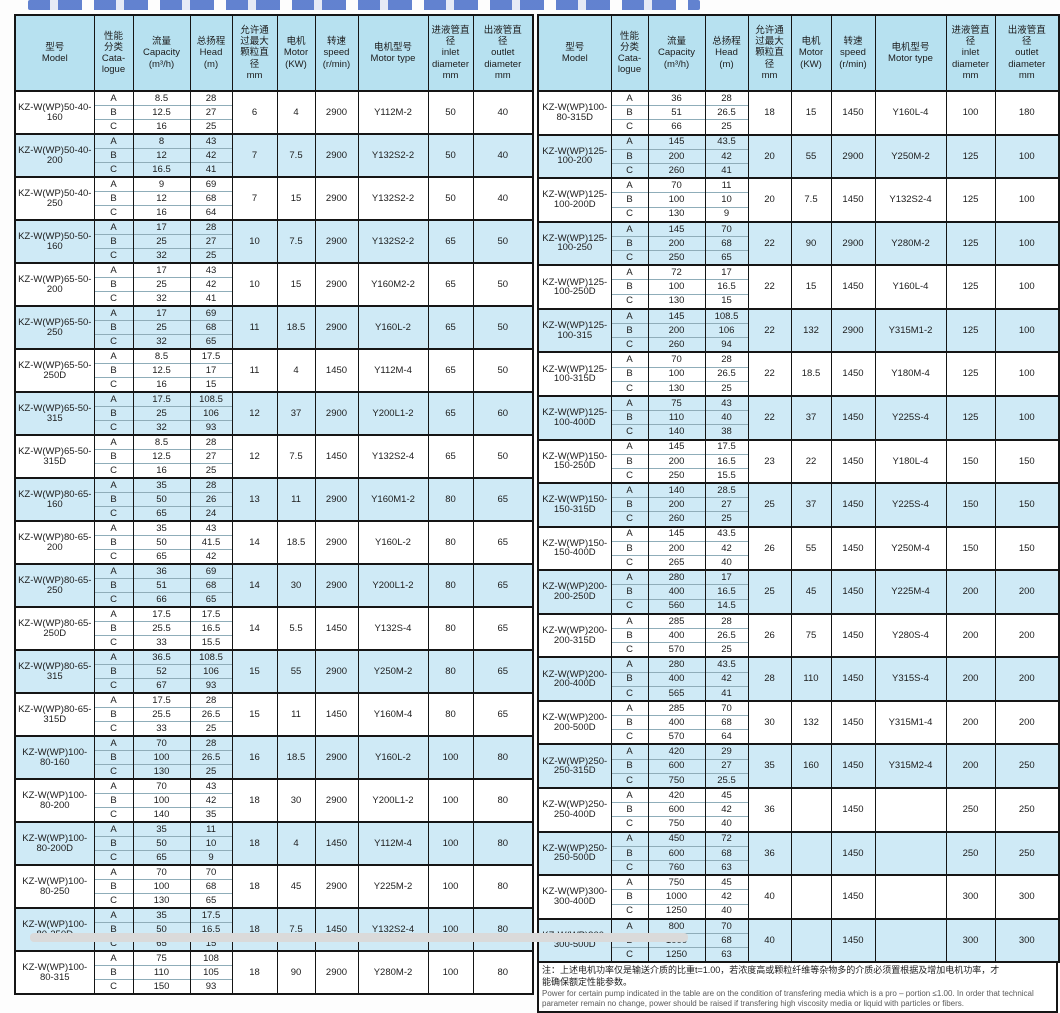 This screenshot has height=1013, width=1060. What do you see at coordinates (574, 853) in the screenshot?
I see `model-cell: KZ-W(WP)250-250-500D` at bounding box center [574, 853].